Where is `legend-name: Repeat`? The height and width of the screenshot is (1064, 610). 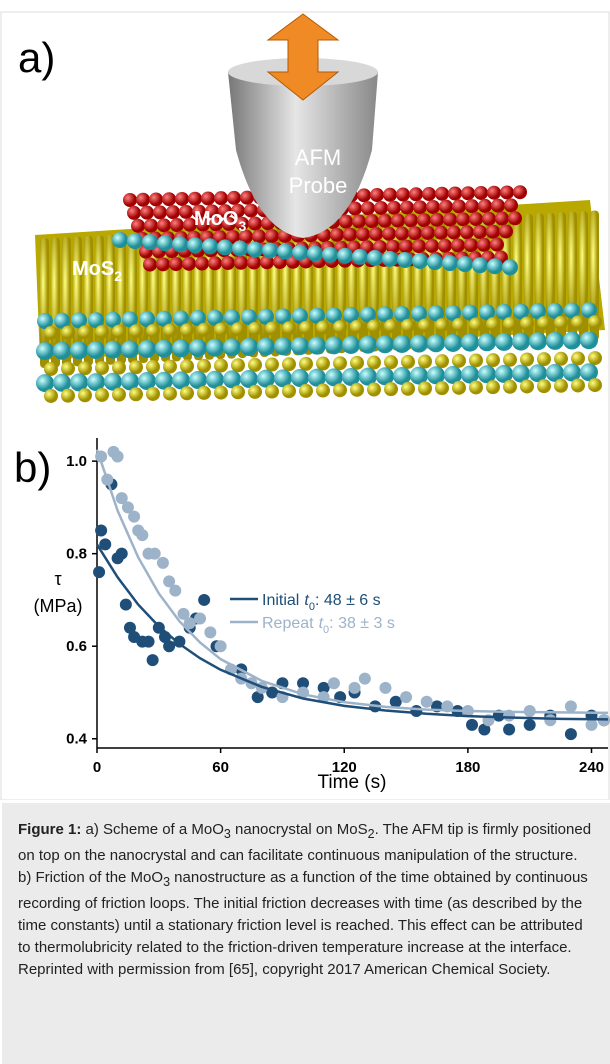 legend-name: Repeat is located at coordinates (288, 623).